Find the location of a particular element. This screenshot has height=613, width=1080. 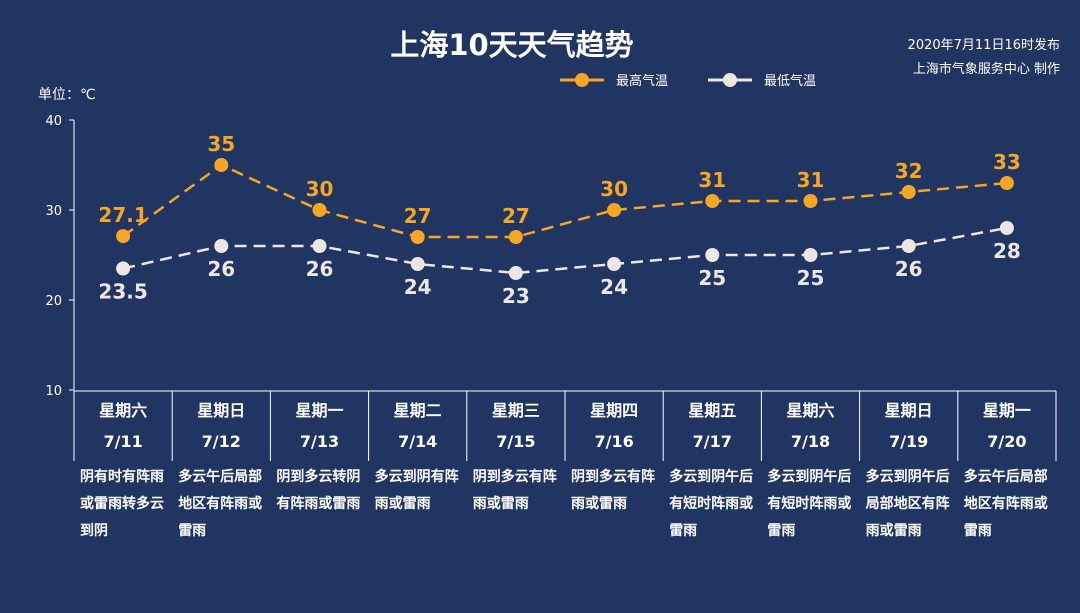

date-label: 7/11 is located at coordinates (123, 441).